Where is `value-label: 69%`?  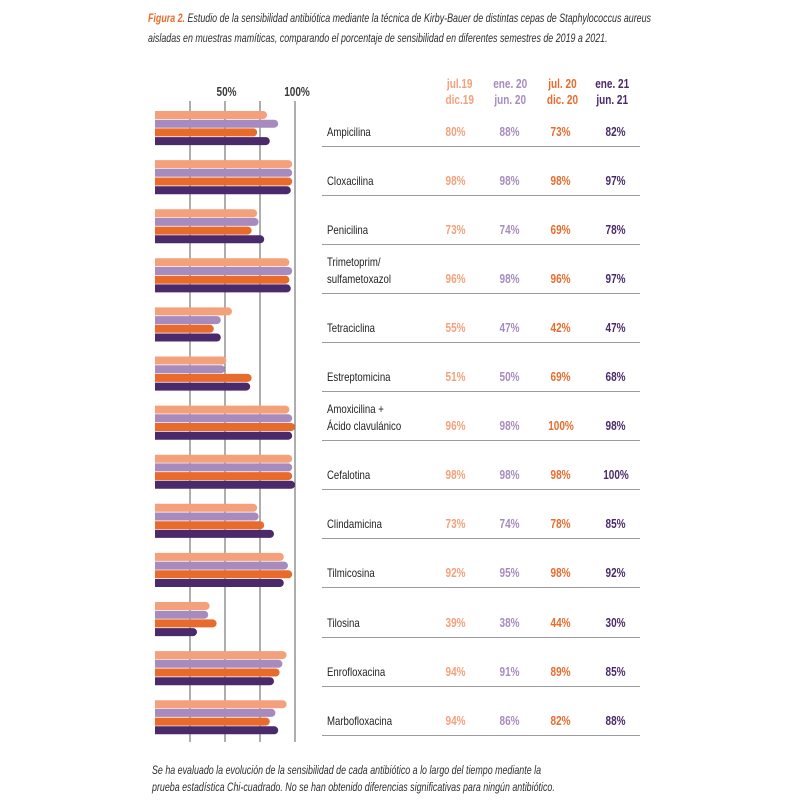 value-label: 69% is located at coordinates (561, 377).